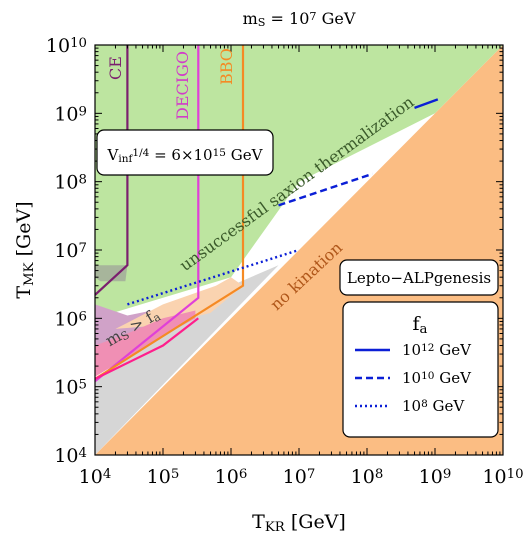 This screenshot has height=545, width=532. Describe the element at coordinates (25, 249) in the screenshot. I see `y-axis-label: TMK [GeV]` at that location.